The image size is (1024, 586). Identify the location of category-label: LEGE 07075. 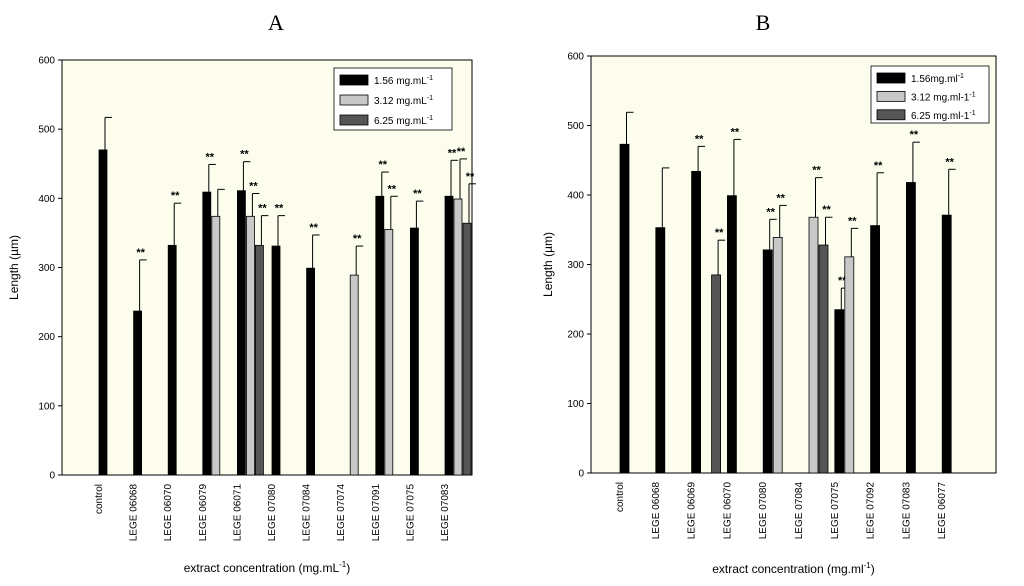
(835, 511).